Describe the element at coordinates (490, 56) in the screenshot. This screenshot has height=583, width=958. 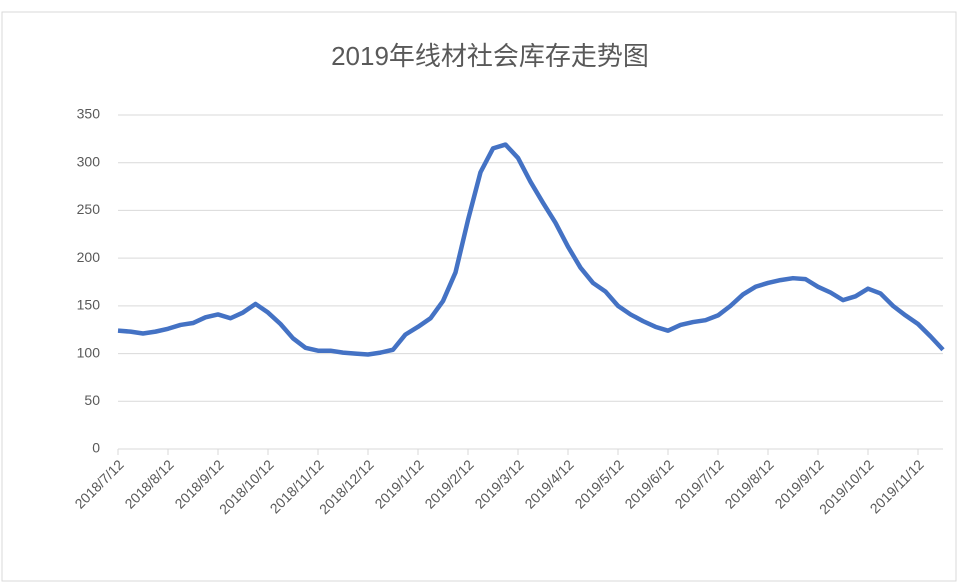
I see `chart-title: 2019年线材社会库存走势图` at that location.